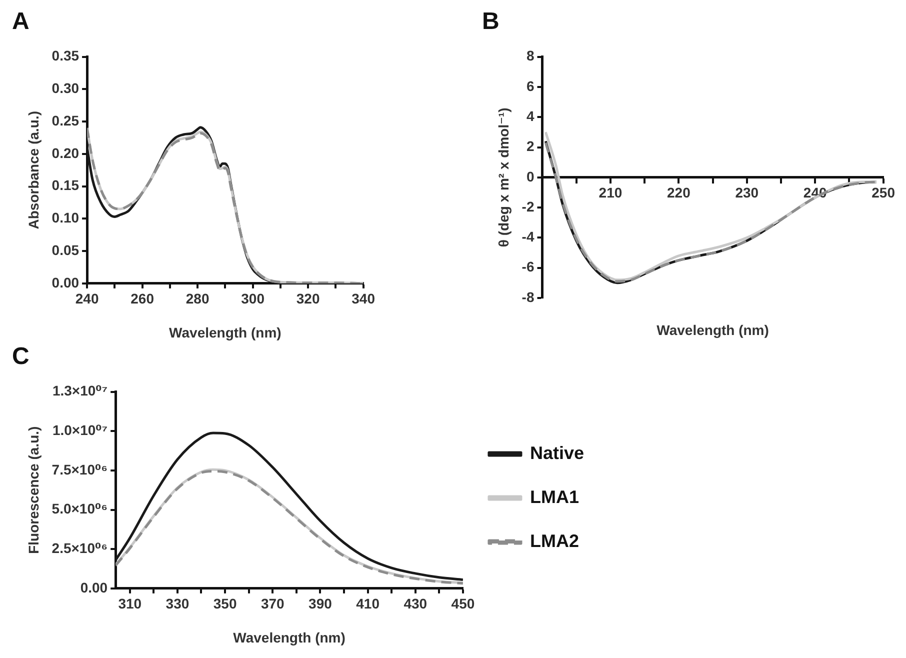 This screenshot has height=658, width=906. Describe the element at coordinates (253, 298) in the screenshot. I see `x-tick-label: 300` at that location.